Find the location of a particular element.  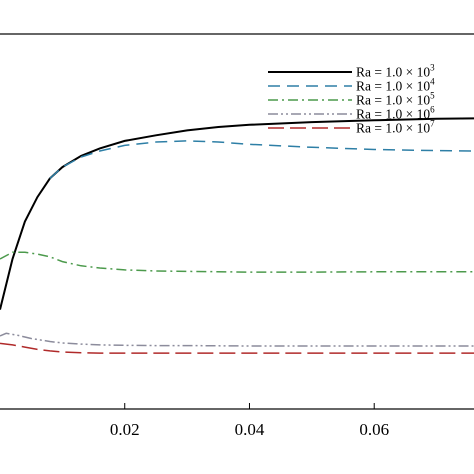

legend-label-2: Ra = 1.0 × 104 is located at coordinates (395, 85).